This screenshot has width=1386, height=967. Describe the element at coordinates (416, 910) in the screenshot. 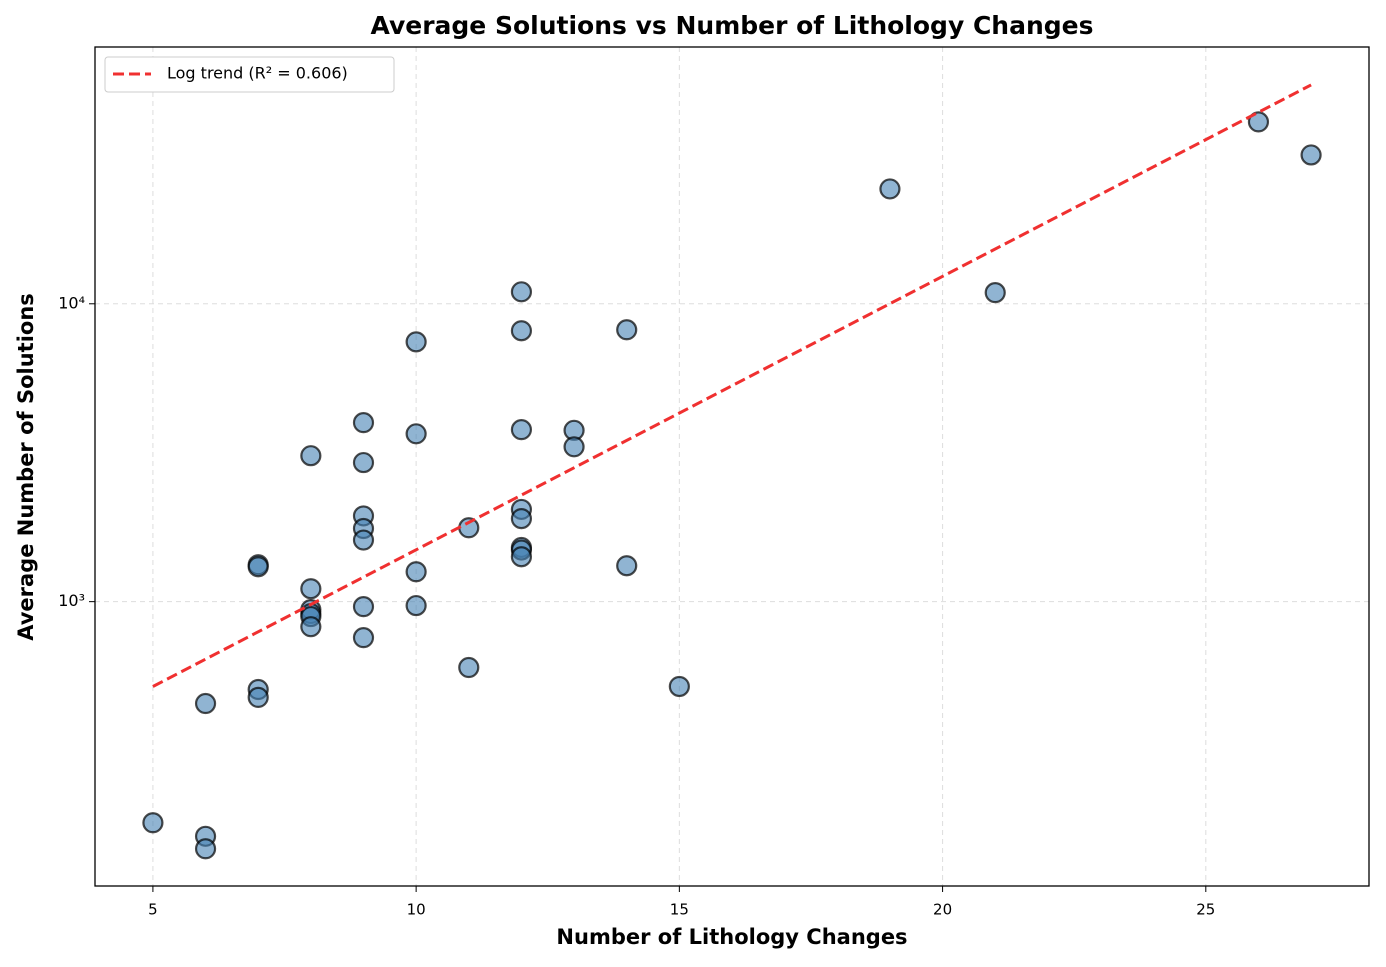

I see `x-tick-label: 10` at that location.